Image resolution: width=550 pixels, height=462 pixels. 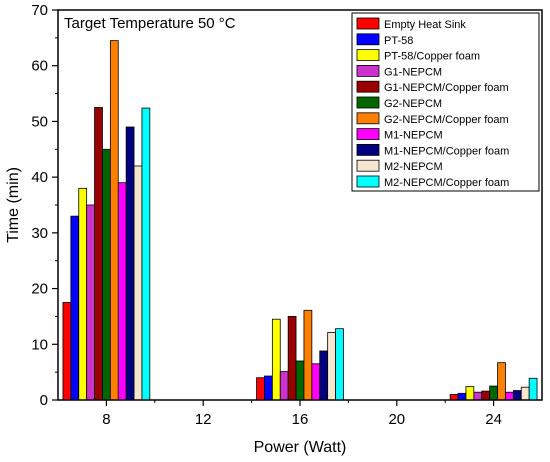 I want to click on x-tick-label: 16, so click(x=300, y=419).